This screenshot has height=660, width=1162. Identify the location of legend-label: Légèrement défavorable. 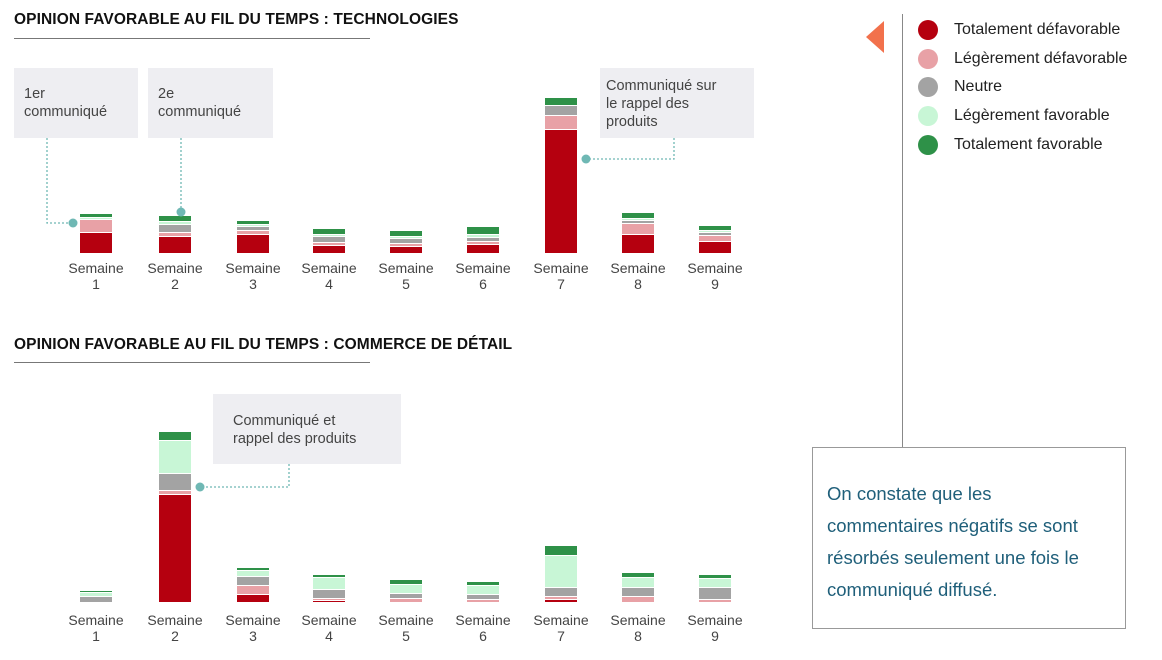
(1041, 58).